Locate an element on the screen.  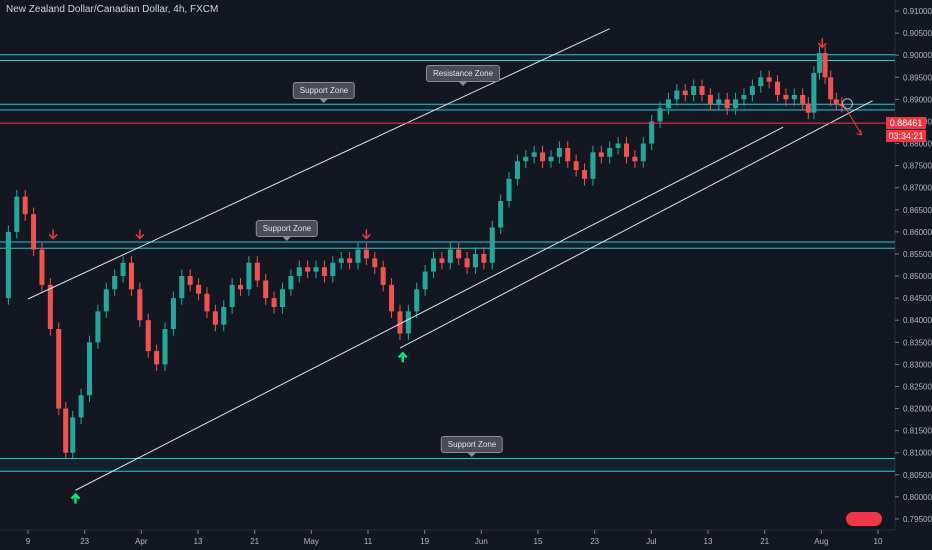
y-tick-label: 0.87000 is located at coordinates (917, 188).